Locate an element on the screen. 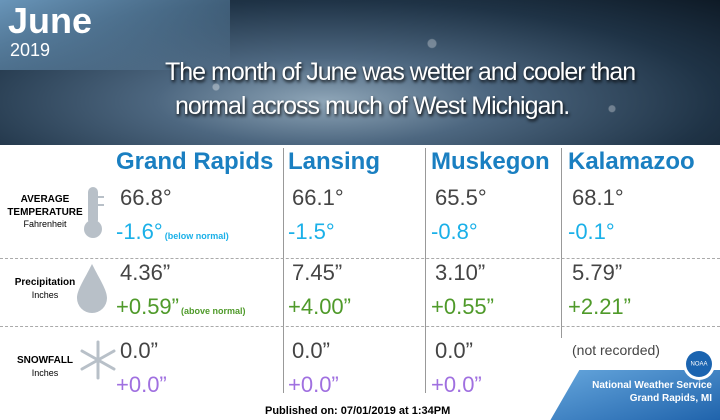 This screenshot has width=720, height=420. value: 66.1° is located at coordinates (318, 197).